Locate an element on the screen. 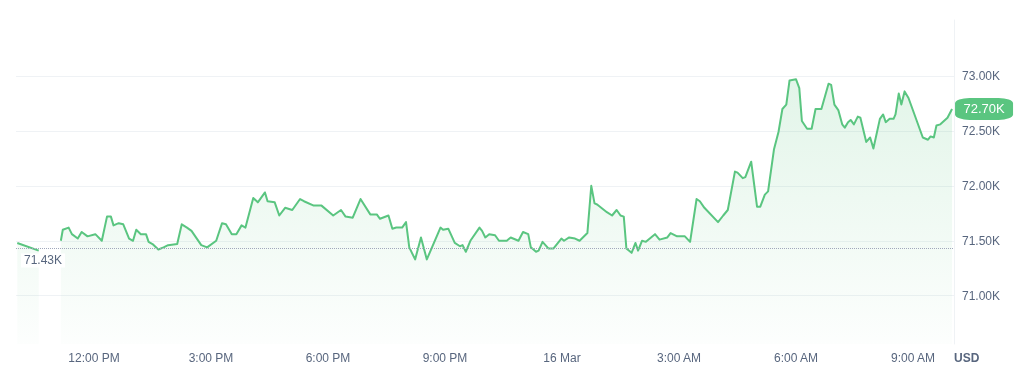 The height and width of the screenshot is (384, 1024). x-tick-label: 9:00 AM is located at coordinates (913, 358).